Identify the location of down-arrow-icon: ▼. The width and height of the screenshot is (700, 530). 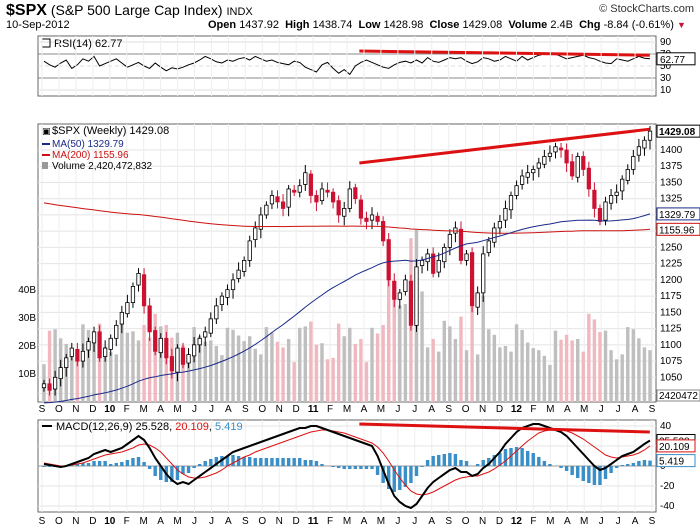
(681, 25).